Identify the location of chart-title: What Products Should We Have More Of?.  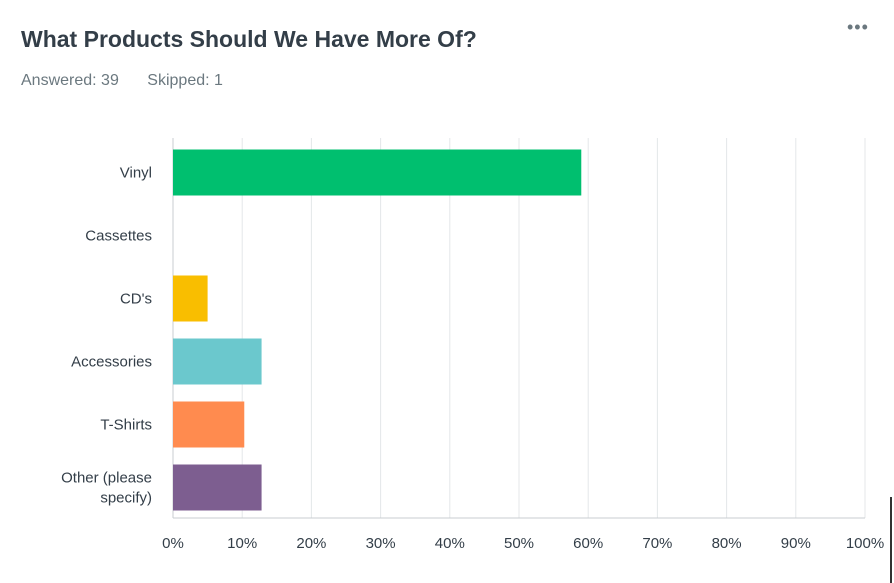
(249, 39).